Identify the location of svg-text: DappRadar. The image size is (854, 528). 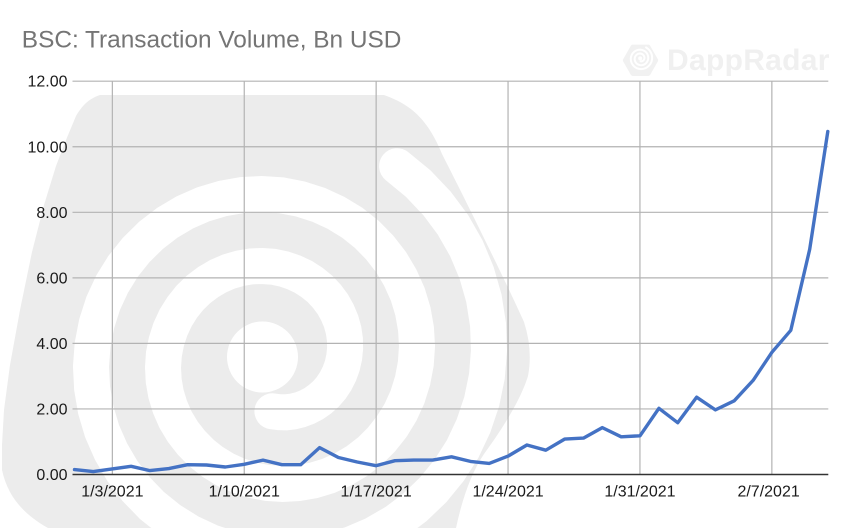
(748, 60).